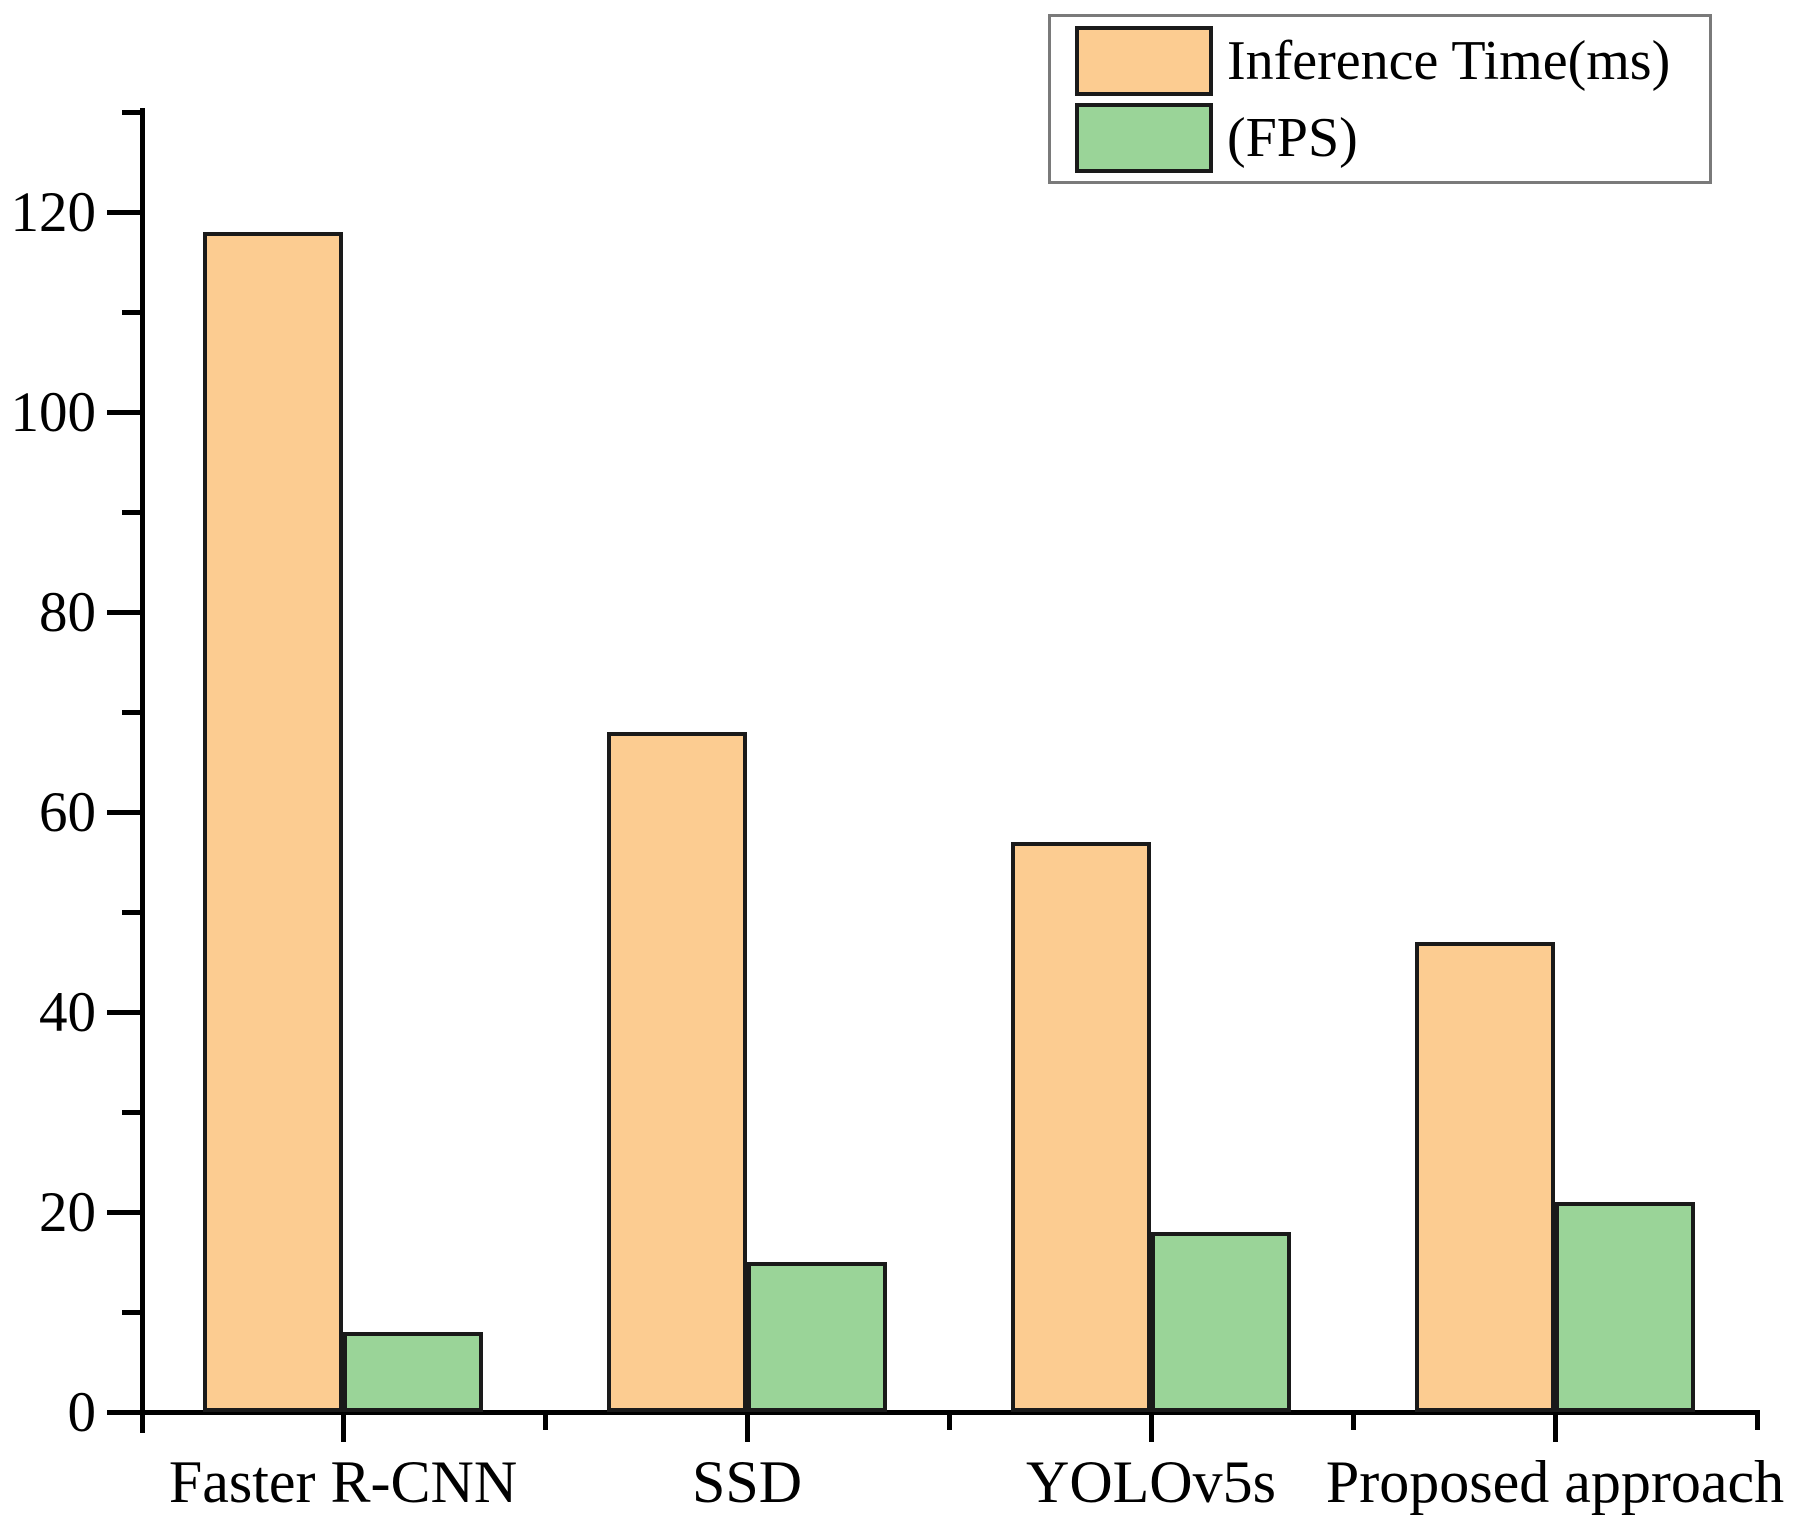 This screenshot has width=1808, height=1538. What do you see at coordinates (53, 212) in the screenshot?
I see `y-axis-tick-label: 120` at bounding box center [53, 212].